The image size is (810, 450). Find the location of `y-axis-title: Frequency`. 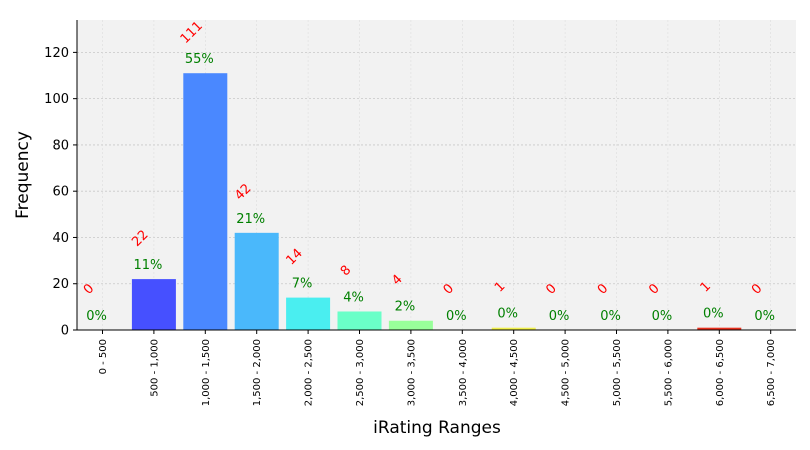

y-axis-title: Frequency is located at coordinates (23, 175).